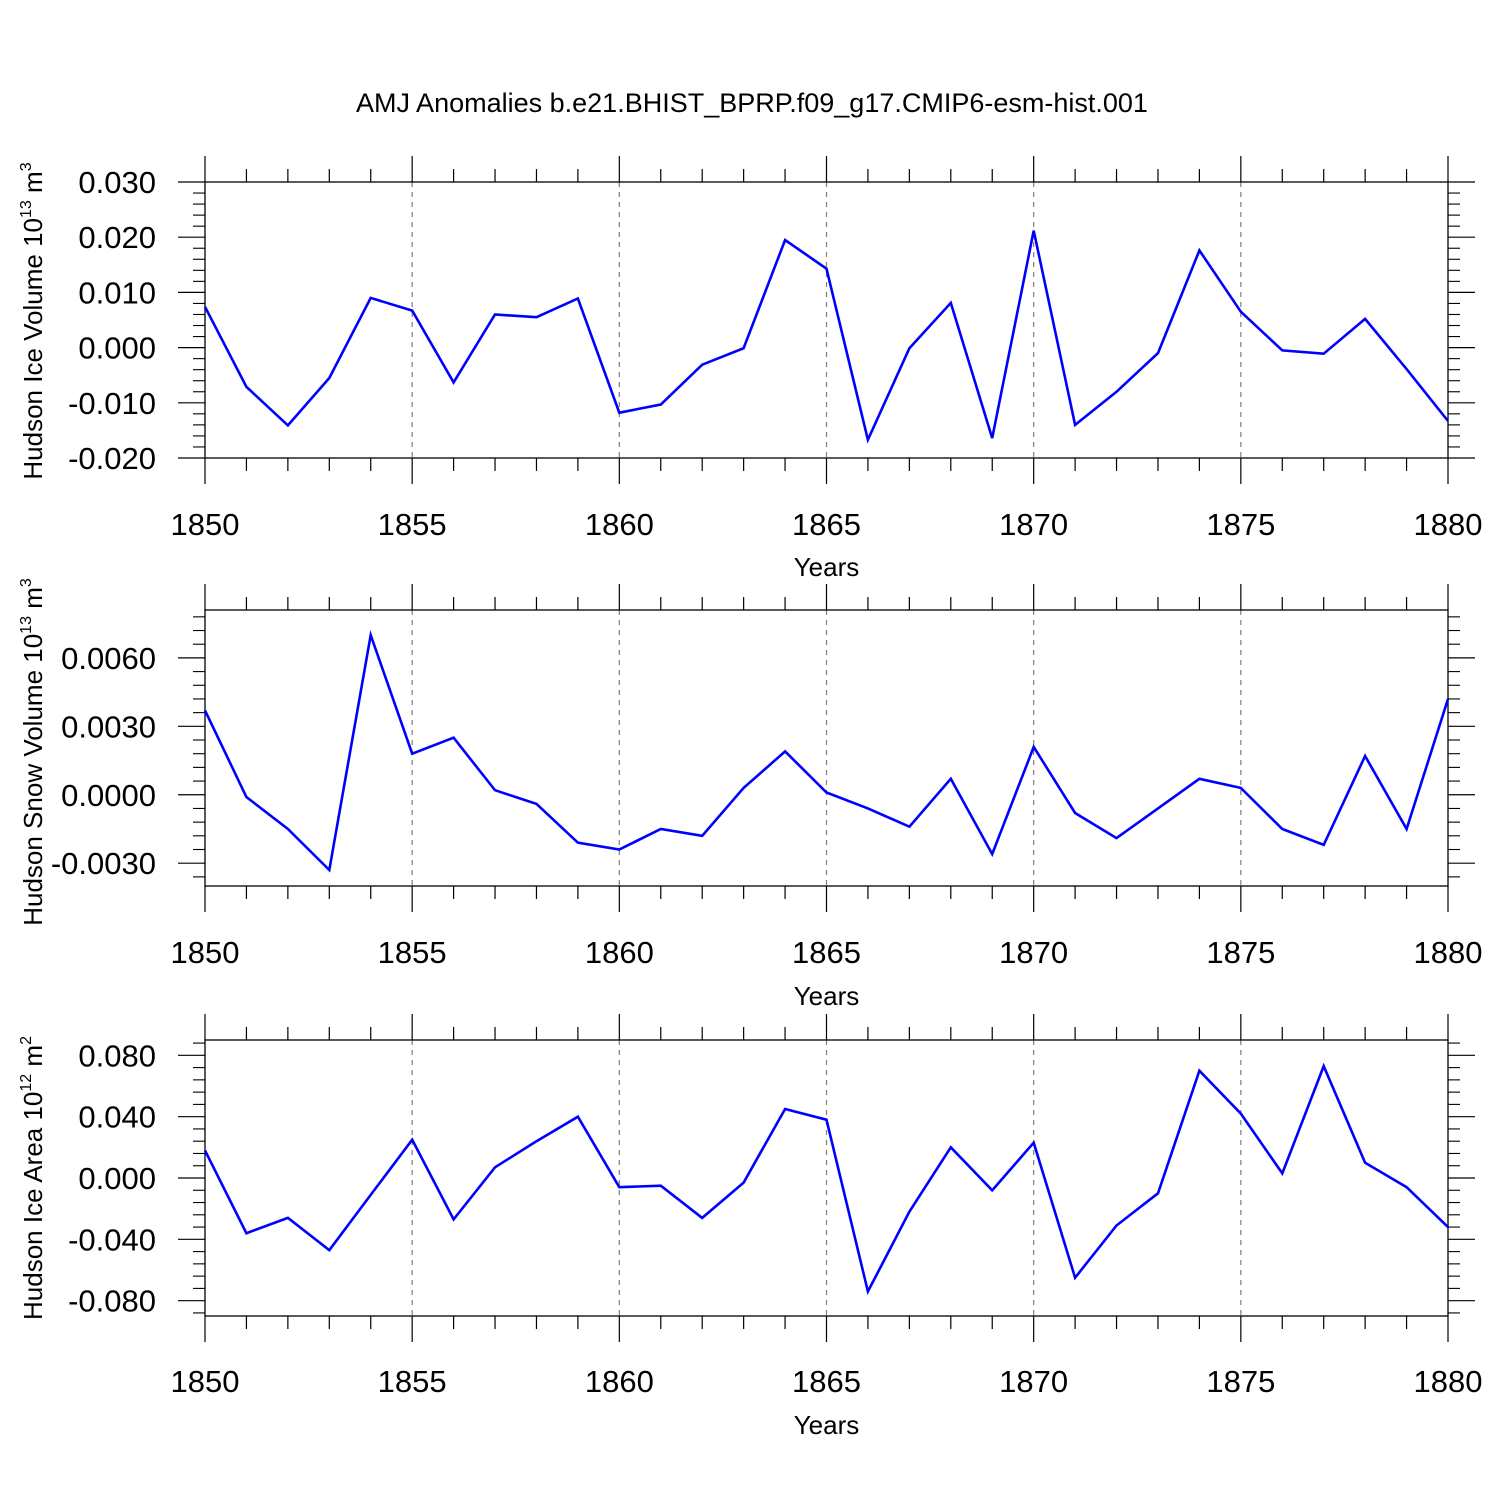  Describe the element at coordinates (117, 182) in the screenshot. I see `y-tick-label: 0.030` at that location.